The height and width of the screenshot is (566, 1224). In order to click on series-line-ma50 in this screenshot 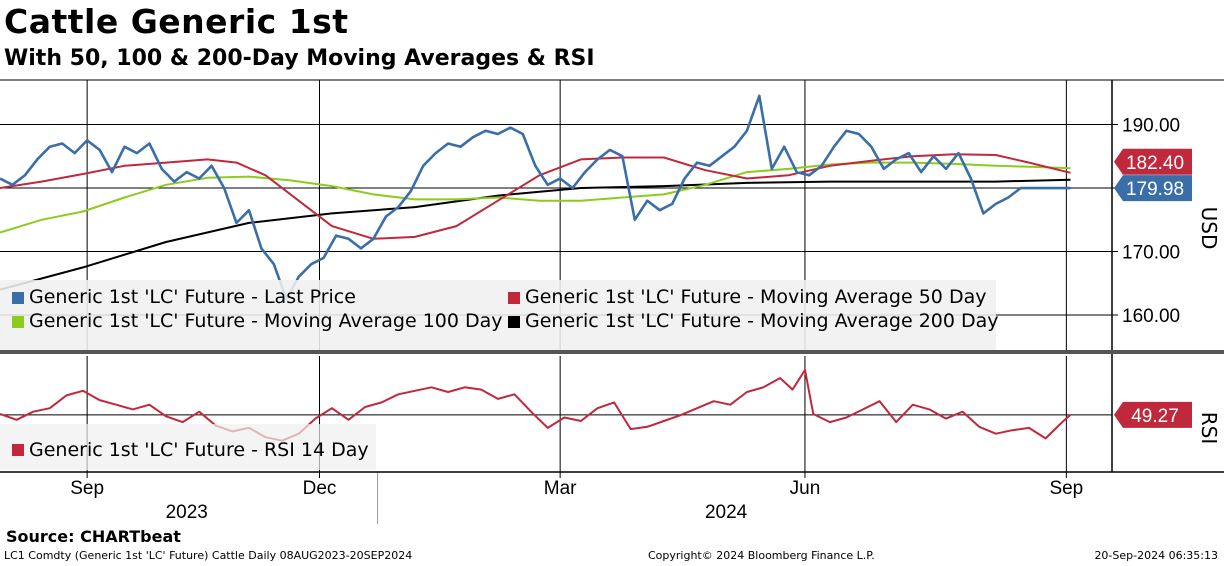, I will do `click(535, 196)`.